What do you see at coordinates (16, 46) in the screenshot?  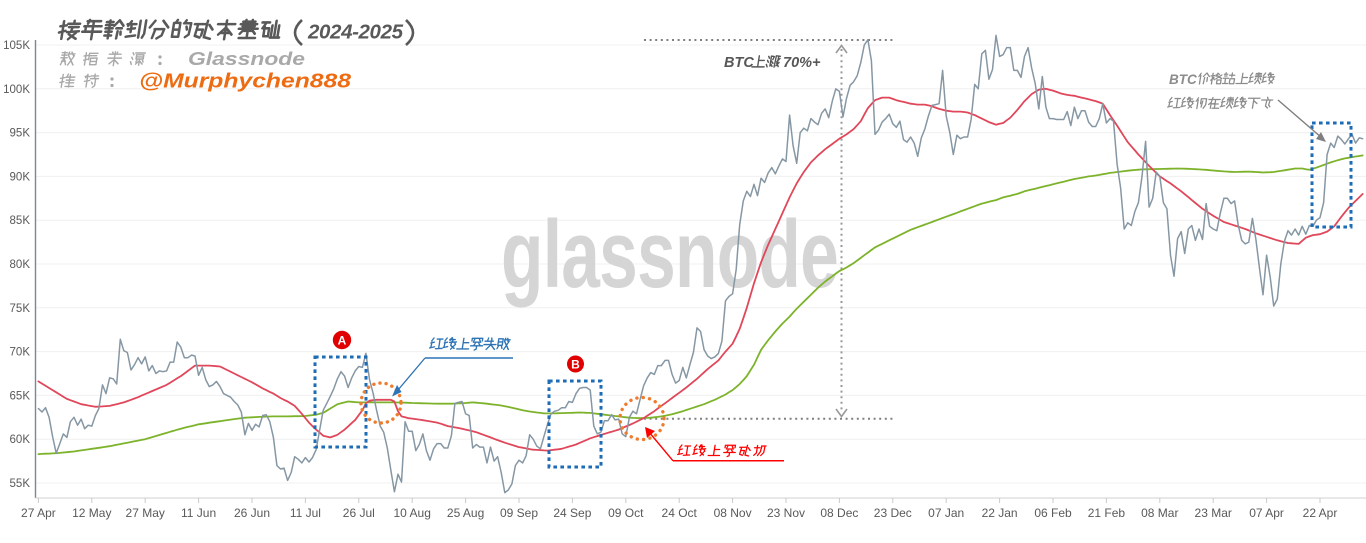 I see `svg-text: 105K` at bounding box center [16, 46].